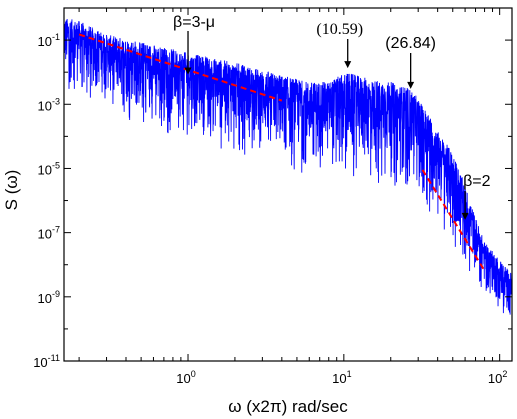 The image size is (517, 419). I want to click on x-tick-label: 10⁰, so click(185, 377).